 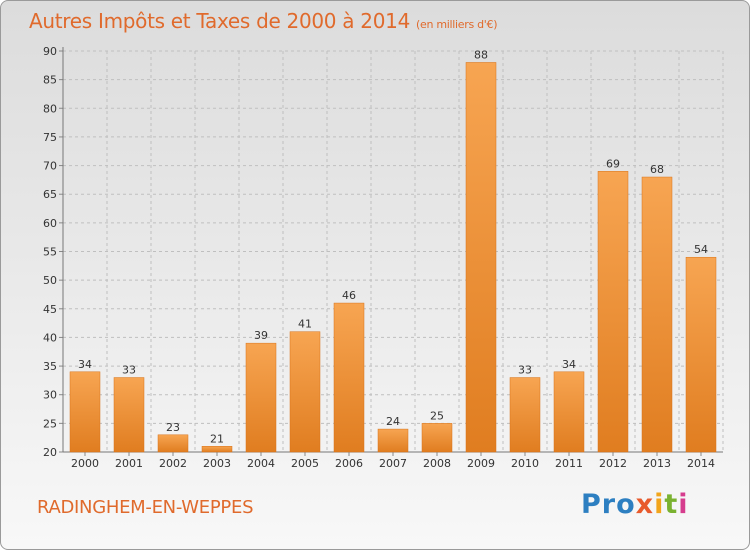 I want to click on bar-value-label: 23, so click(x=173, y=427).